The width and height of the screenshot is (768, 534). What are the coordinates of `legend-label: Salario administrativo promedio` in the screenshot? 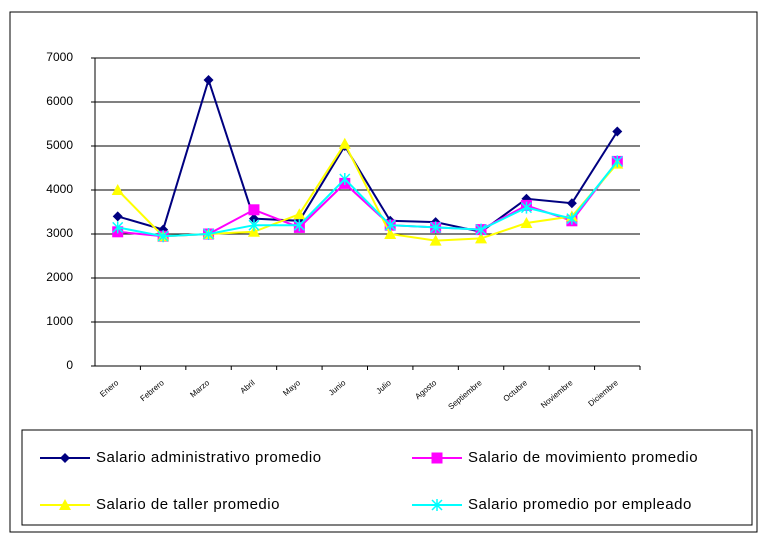 It's located at (209, 457).